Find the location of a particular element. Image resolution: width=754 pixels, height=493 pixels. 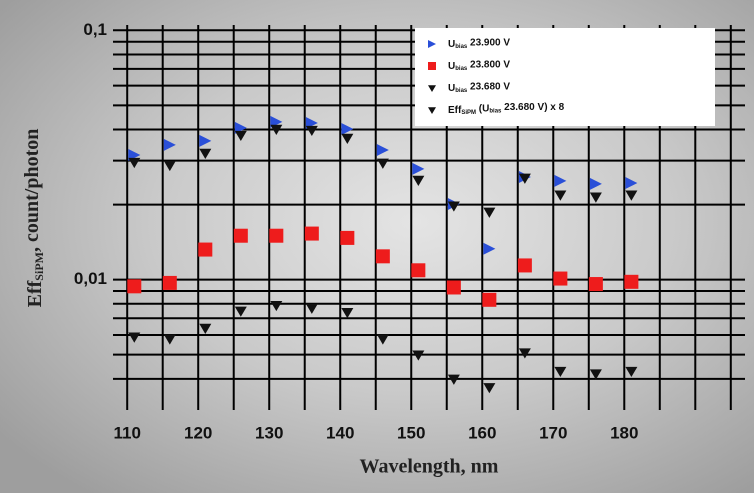

x-tick-label: 180 is located at coordinates (624, 432).